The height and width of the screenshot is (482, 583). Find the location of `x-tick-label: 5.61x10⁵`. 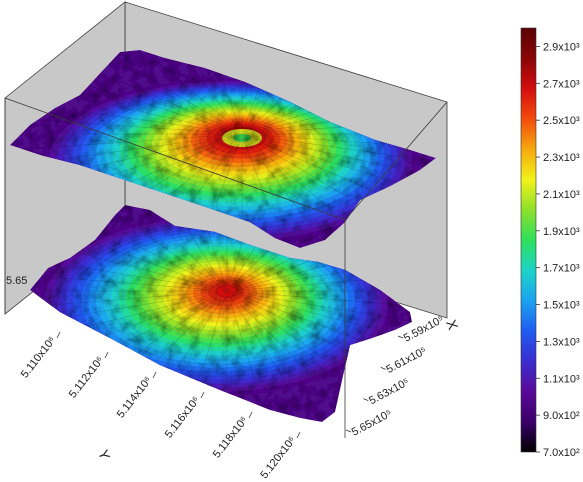

x-tick-label: 5.61x10⁵ is located at coordinates (406, 360).